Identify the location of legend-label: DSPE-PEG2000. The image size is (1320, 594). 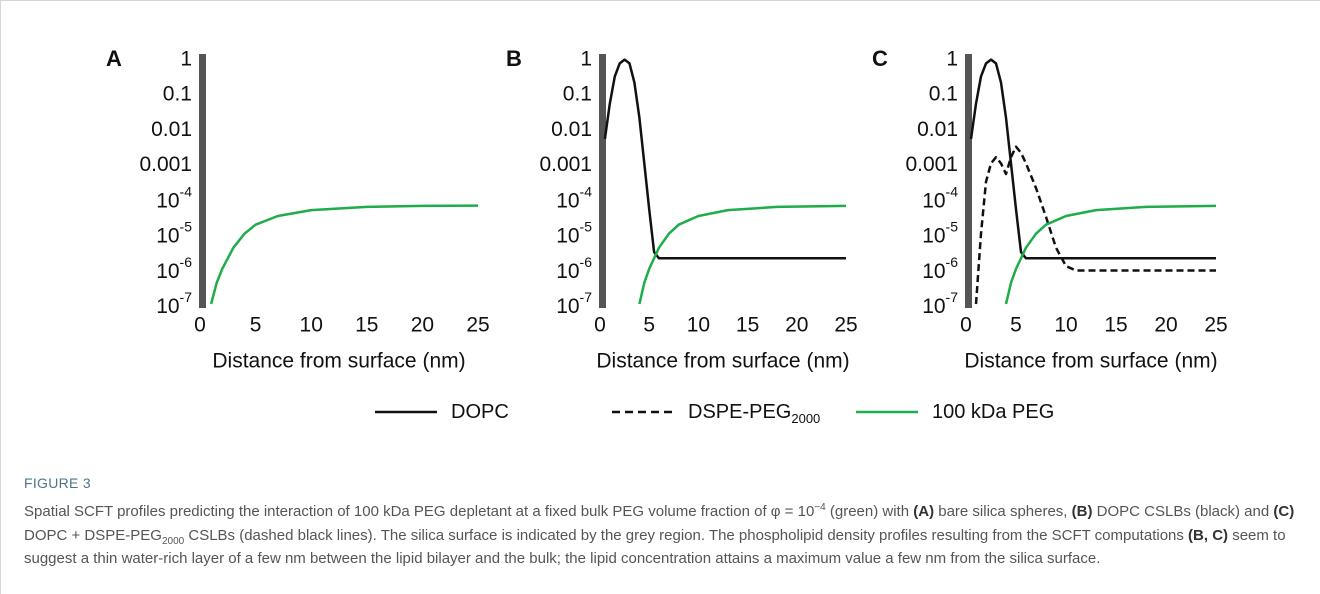
(754, 413).